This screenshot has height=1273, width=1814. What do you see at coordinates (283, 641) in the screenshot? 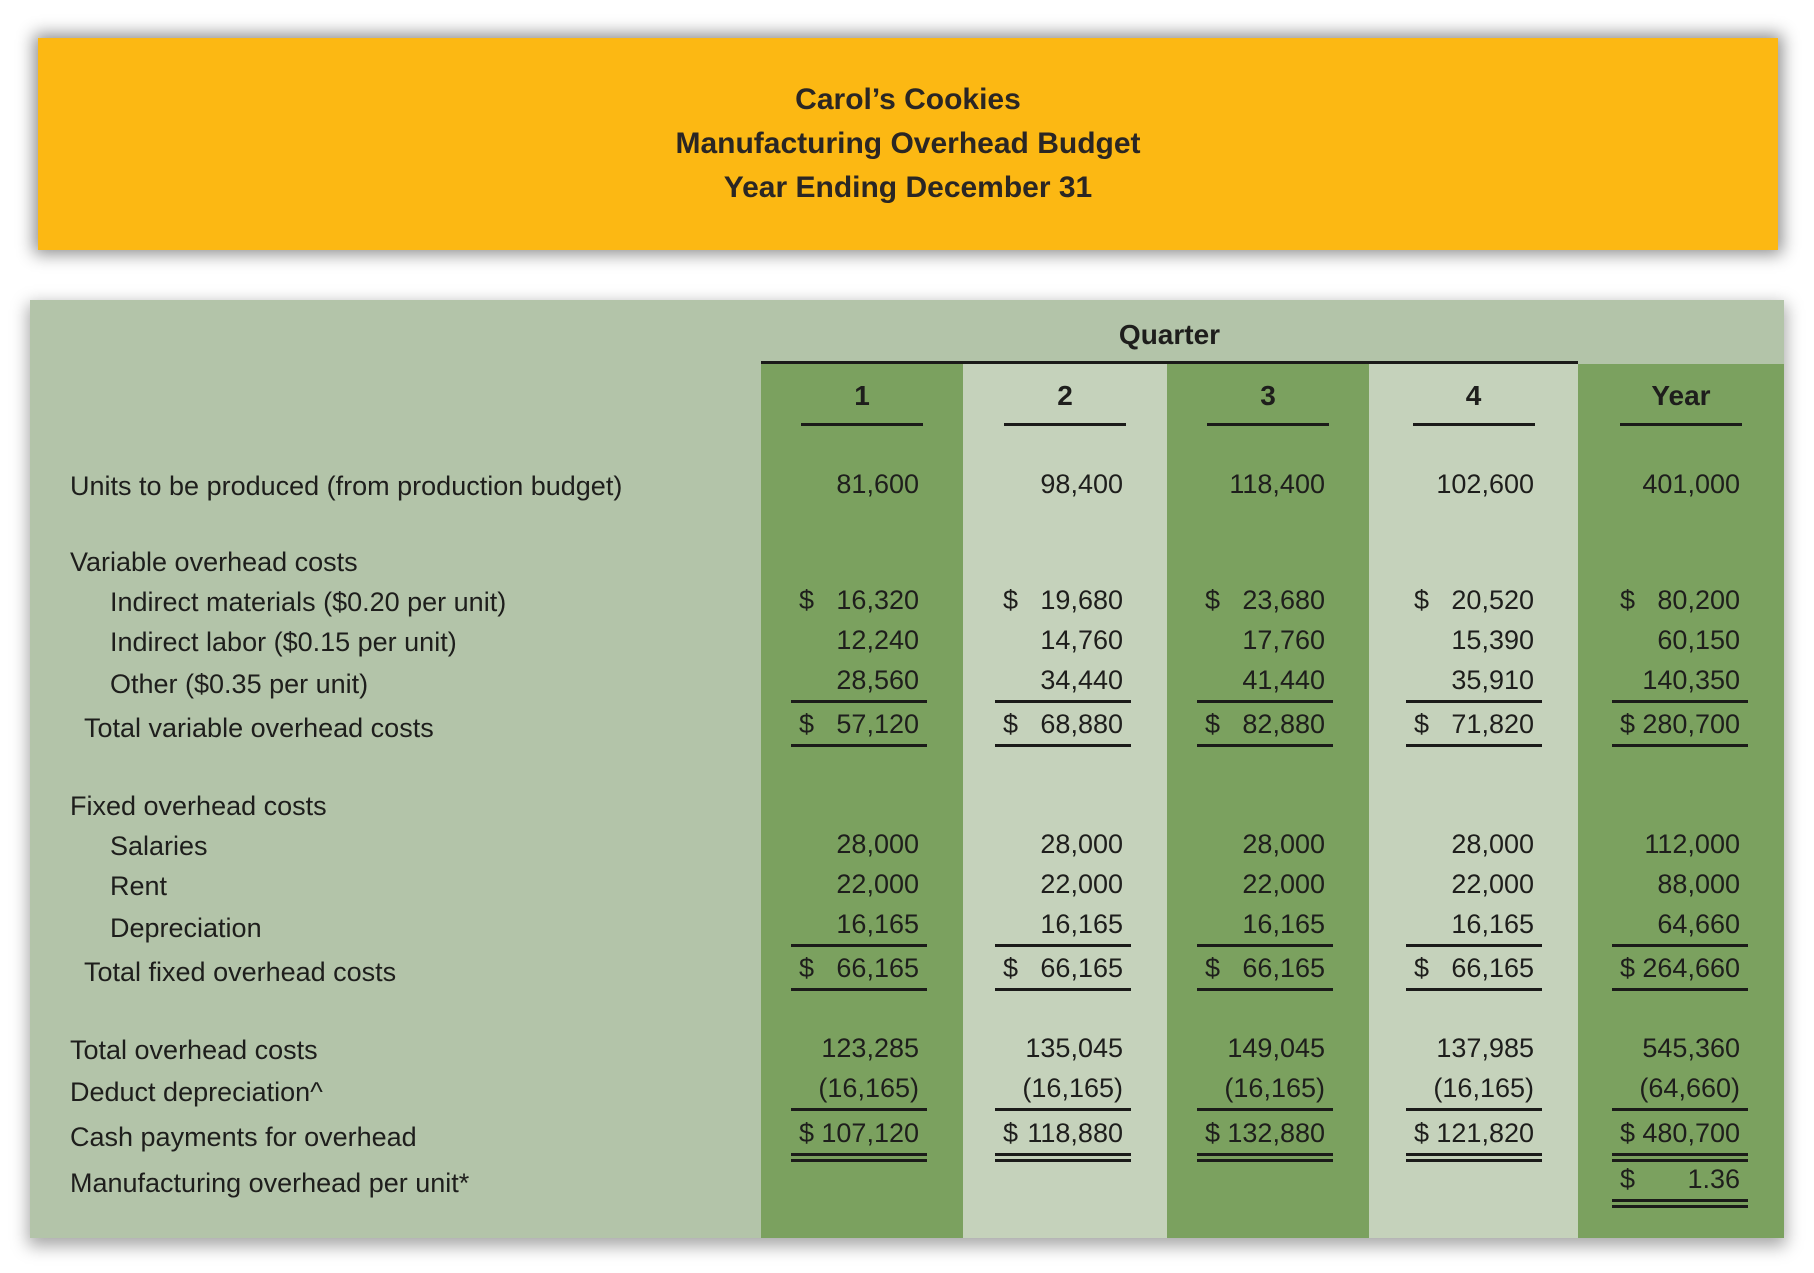
I see `row-label: Indirect labor ($0.15 per unit)` at bounding box center [283, 641].